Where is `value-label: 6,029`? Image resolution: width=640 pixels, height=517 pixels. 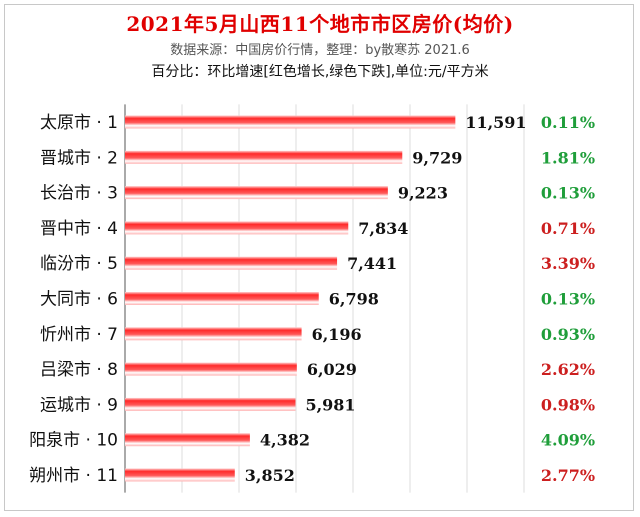 value-label: 6,029 is located at coordinates (332, 369).